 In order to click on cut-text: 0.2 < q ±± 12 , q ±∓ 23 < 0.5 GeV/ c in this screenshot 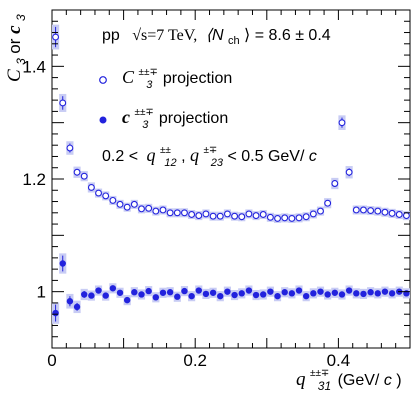, I will do `click(209, 155)`.